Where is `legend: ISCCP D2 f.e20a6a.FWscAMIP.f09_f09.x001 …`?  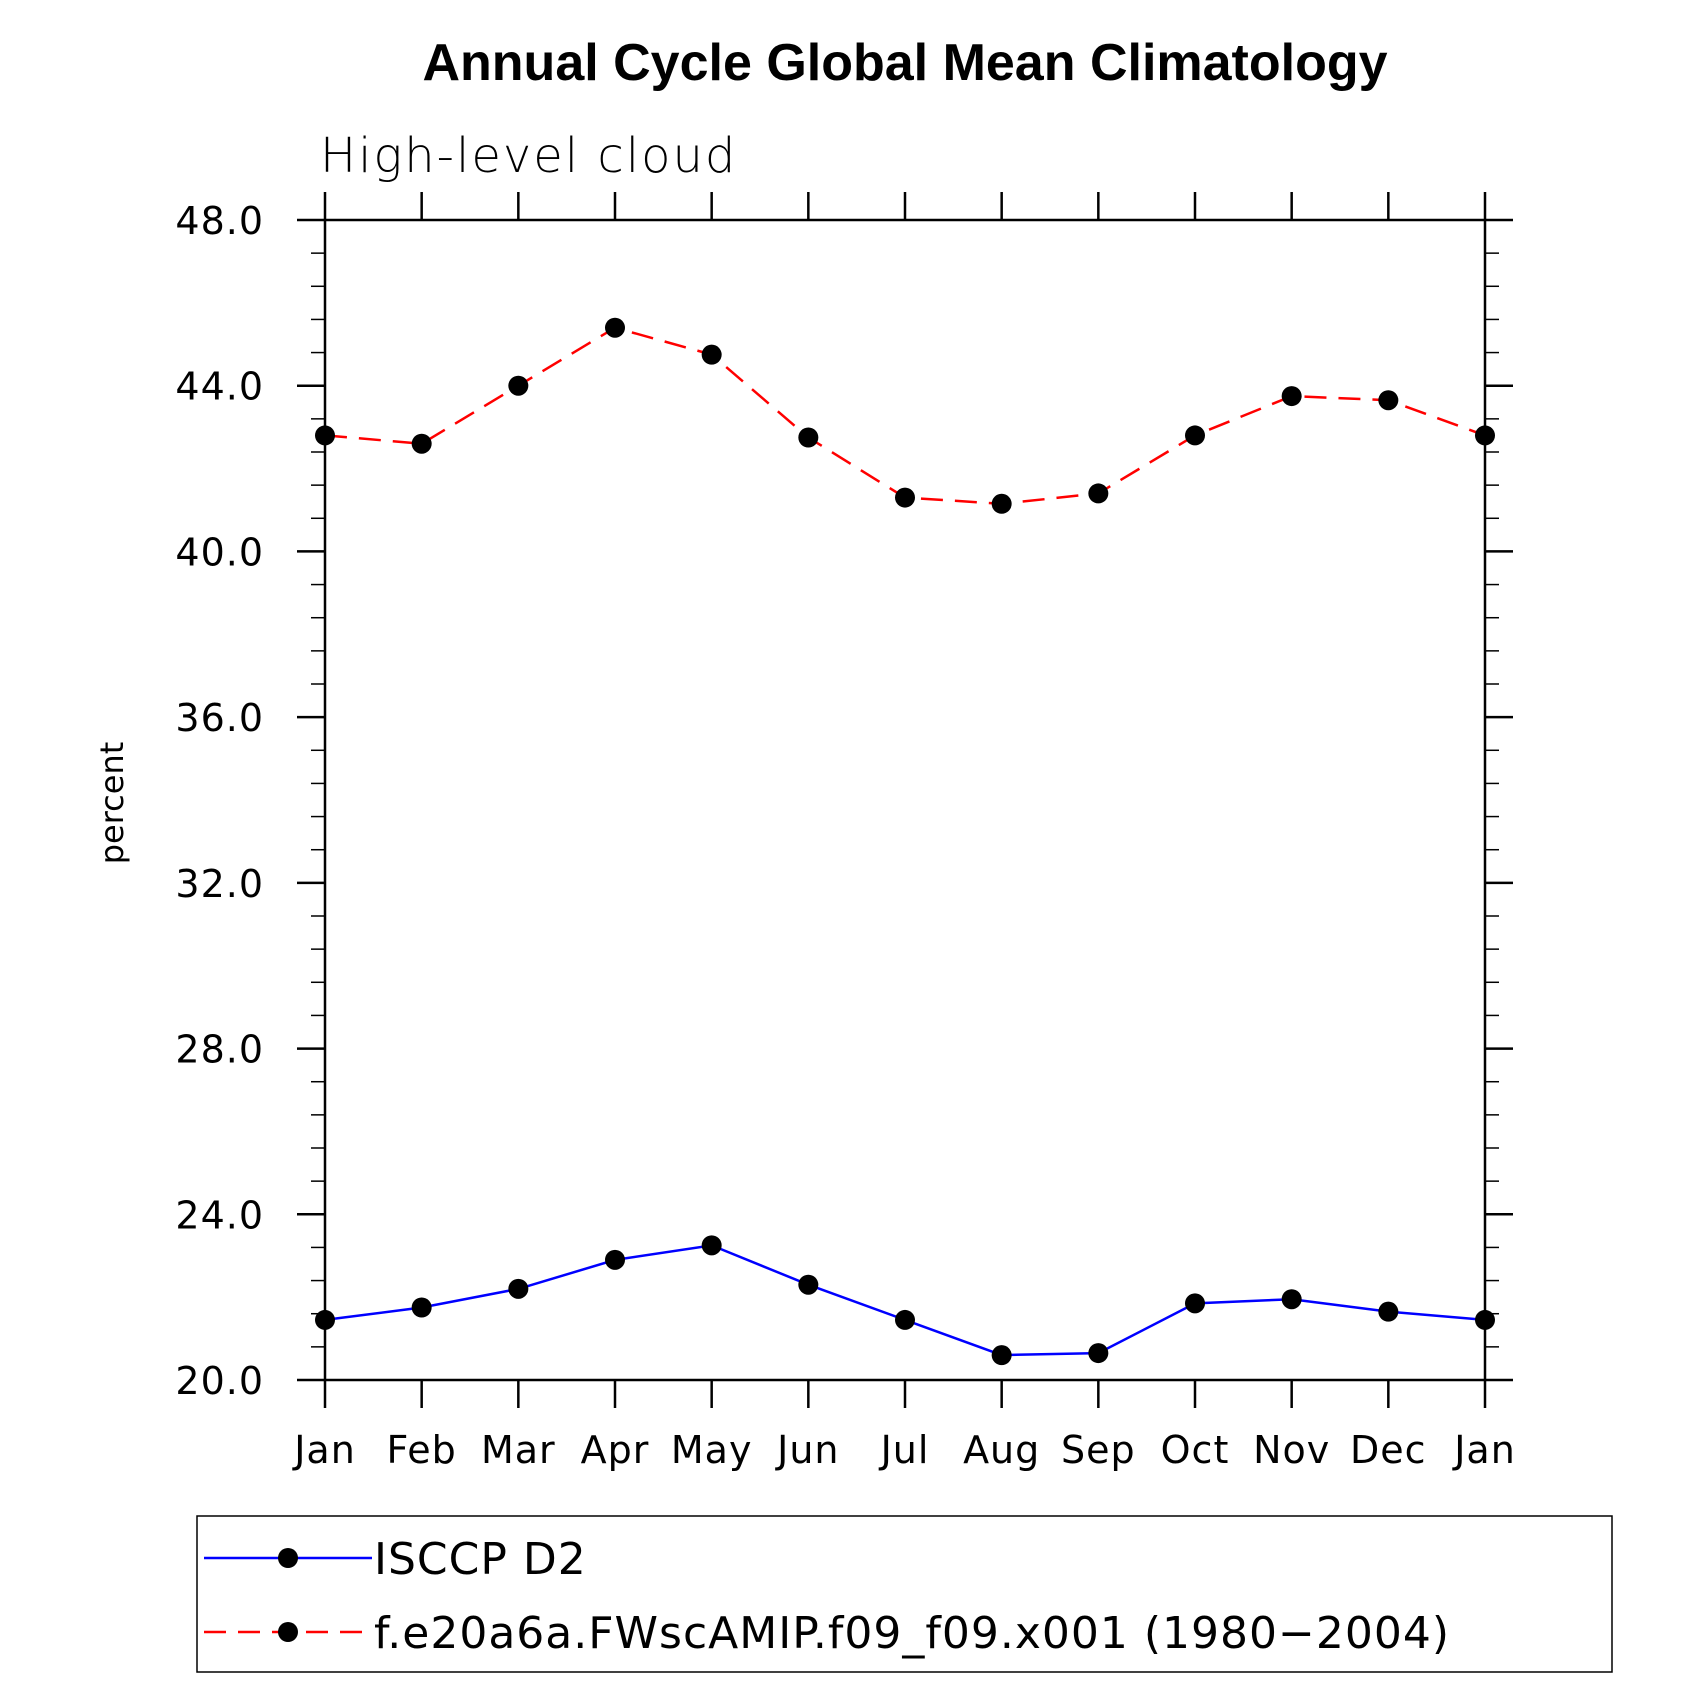 legend: ISCCP D2 f.e20a6a.FWscAMIP.f09_f09.x001 … is located at coordinates (904, 1594).